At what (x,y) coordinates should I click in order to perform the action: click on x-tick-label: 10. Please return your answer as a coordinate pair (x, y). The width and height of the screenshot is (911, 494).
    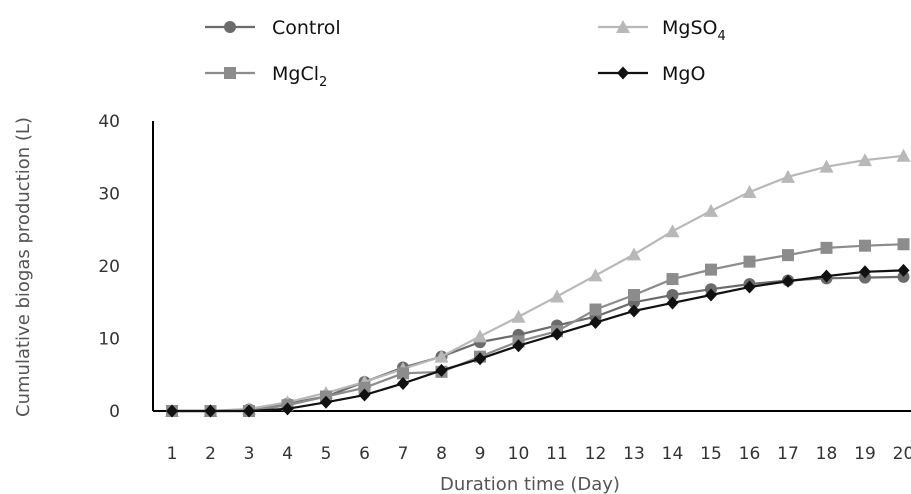
    Looking at the image, I should click on (519, 454).